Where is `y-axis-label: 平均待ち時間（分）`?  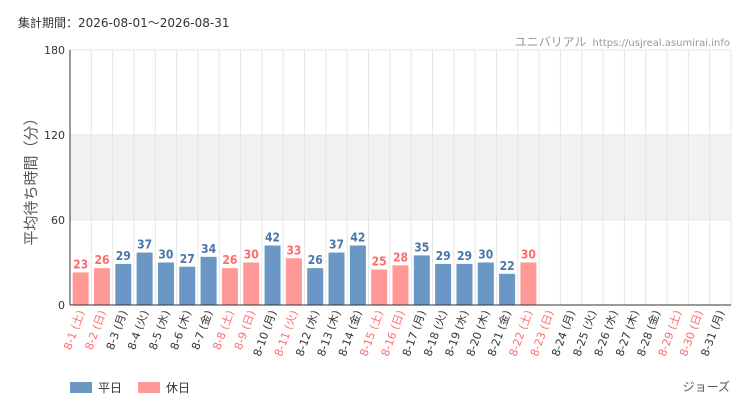 y-axis-label: 平均待ち時間（分） is located at coordinates (31, 177).